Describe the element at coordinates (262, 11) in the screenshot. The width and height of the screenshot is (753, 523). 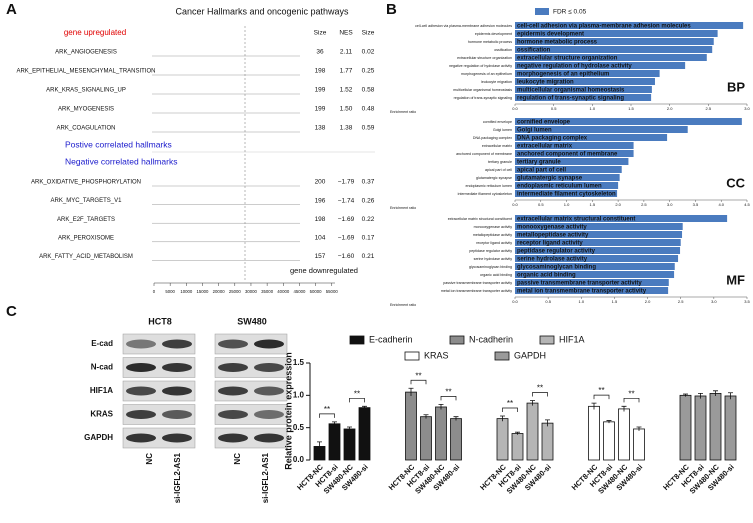
I see `gsea-title: Cancer Hallmarks and oncogenic pathways` at that location.